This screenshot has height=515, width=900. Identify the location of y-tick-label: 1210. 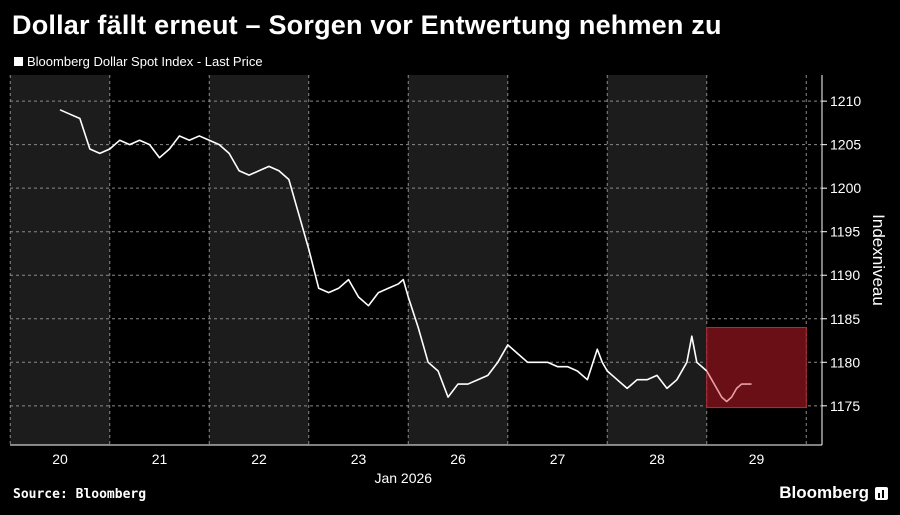
(845, 101).